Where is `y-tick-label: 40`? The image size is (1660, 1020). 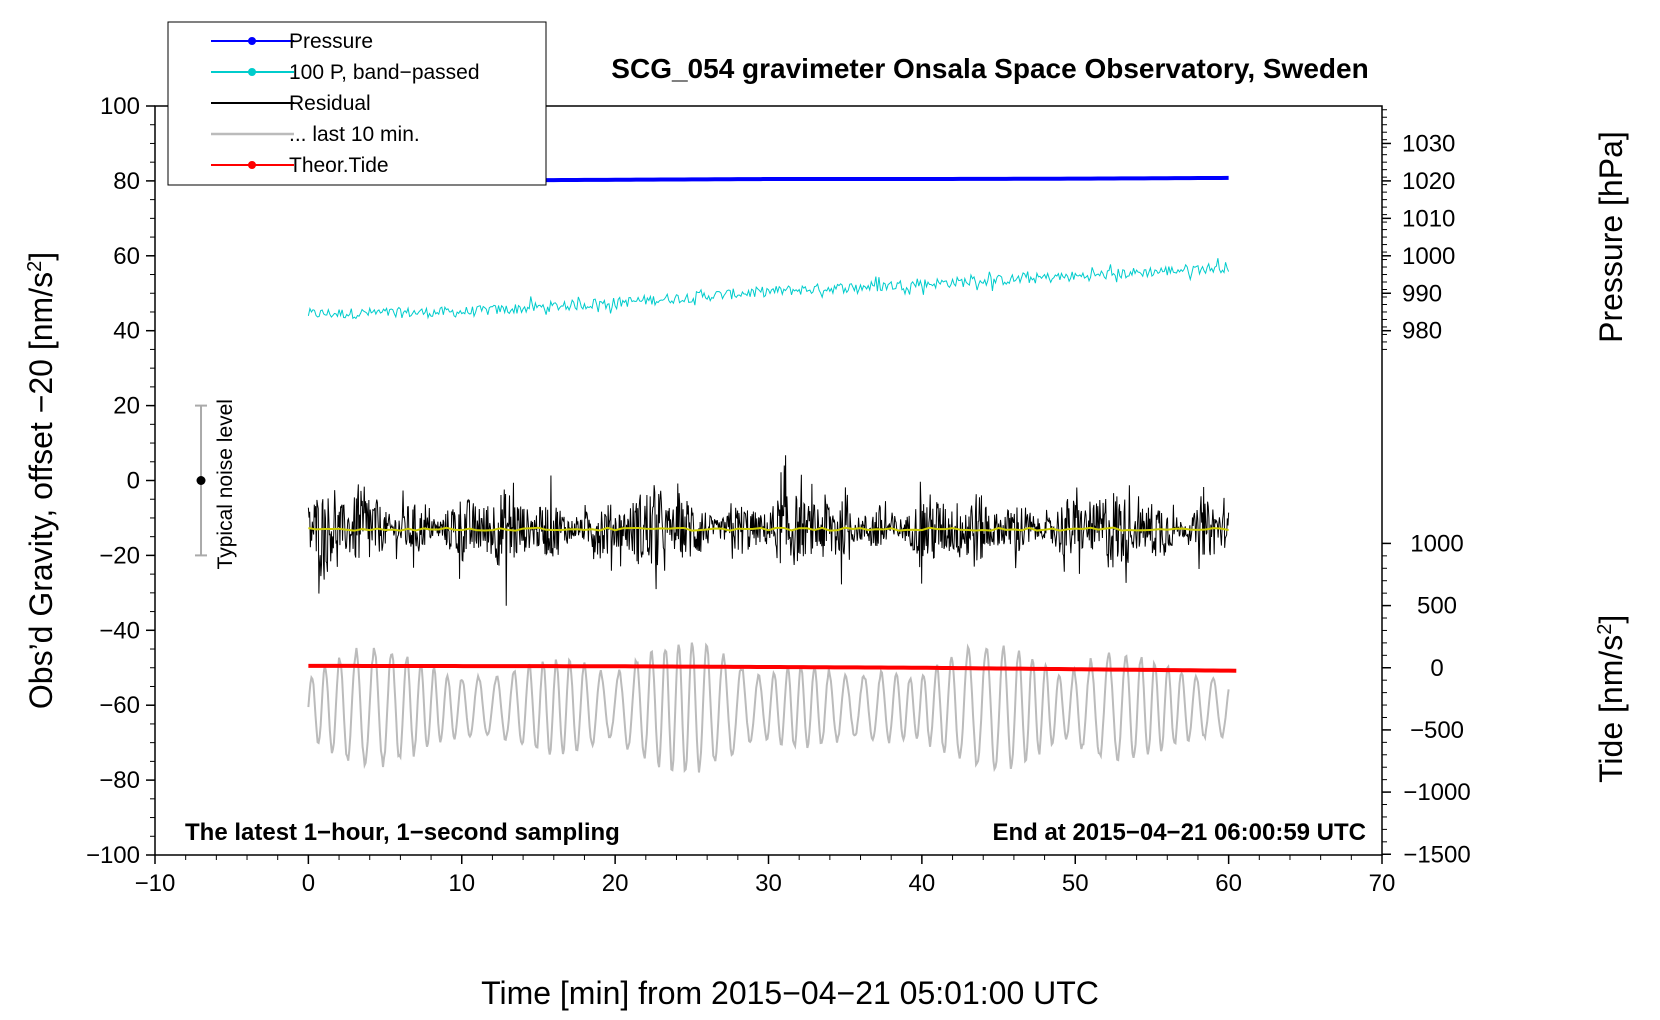
y-tick-label: 40 is located at coordinates (126, 331).